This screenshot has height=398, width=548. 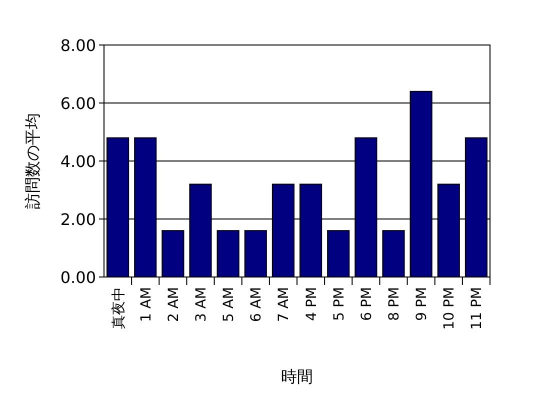 What do you see at coordinates (78, 45) in the screenshot?
I see `y-tick-label: 8.00` at bounding box center [78, 45].